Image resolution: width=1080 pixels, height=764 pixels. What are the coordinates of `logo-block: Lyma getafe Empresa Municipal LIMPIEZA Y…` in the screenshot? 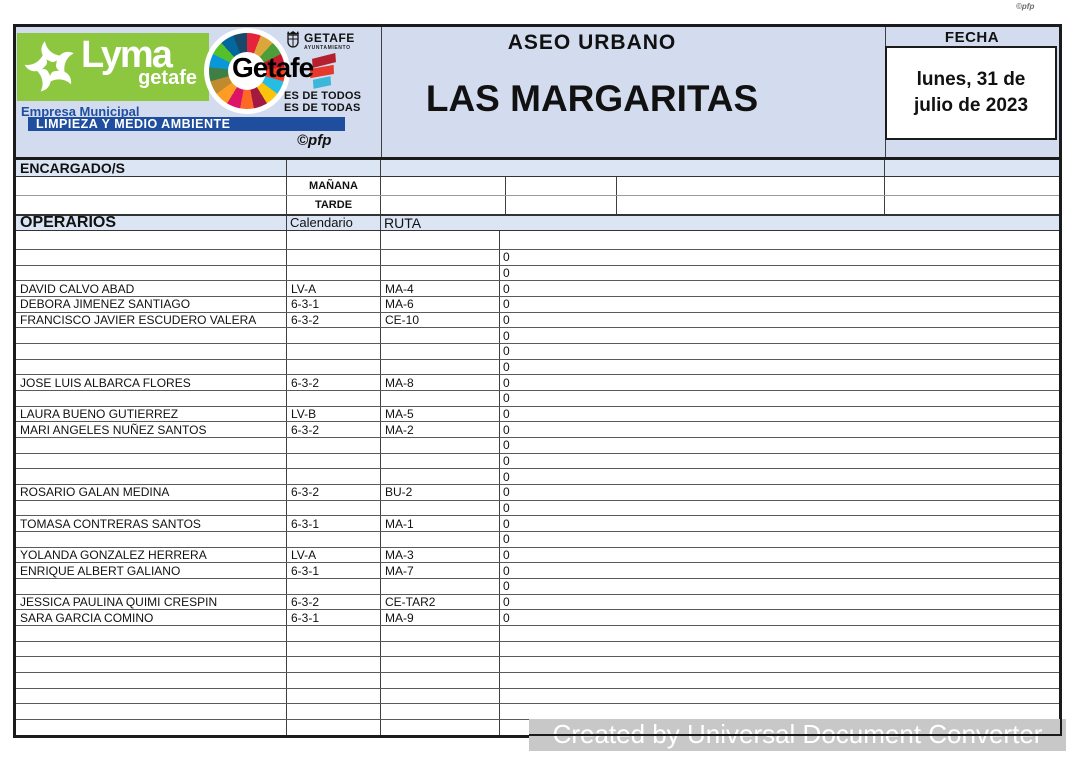 It's located at (198, 93).